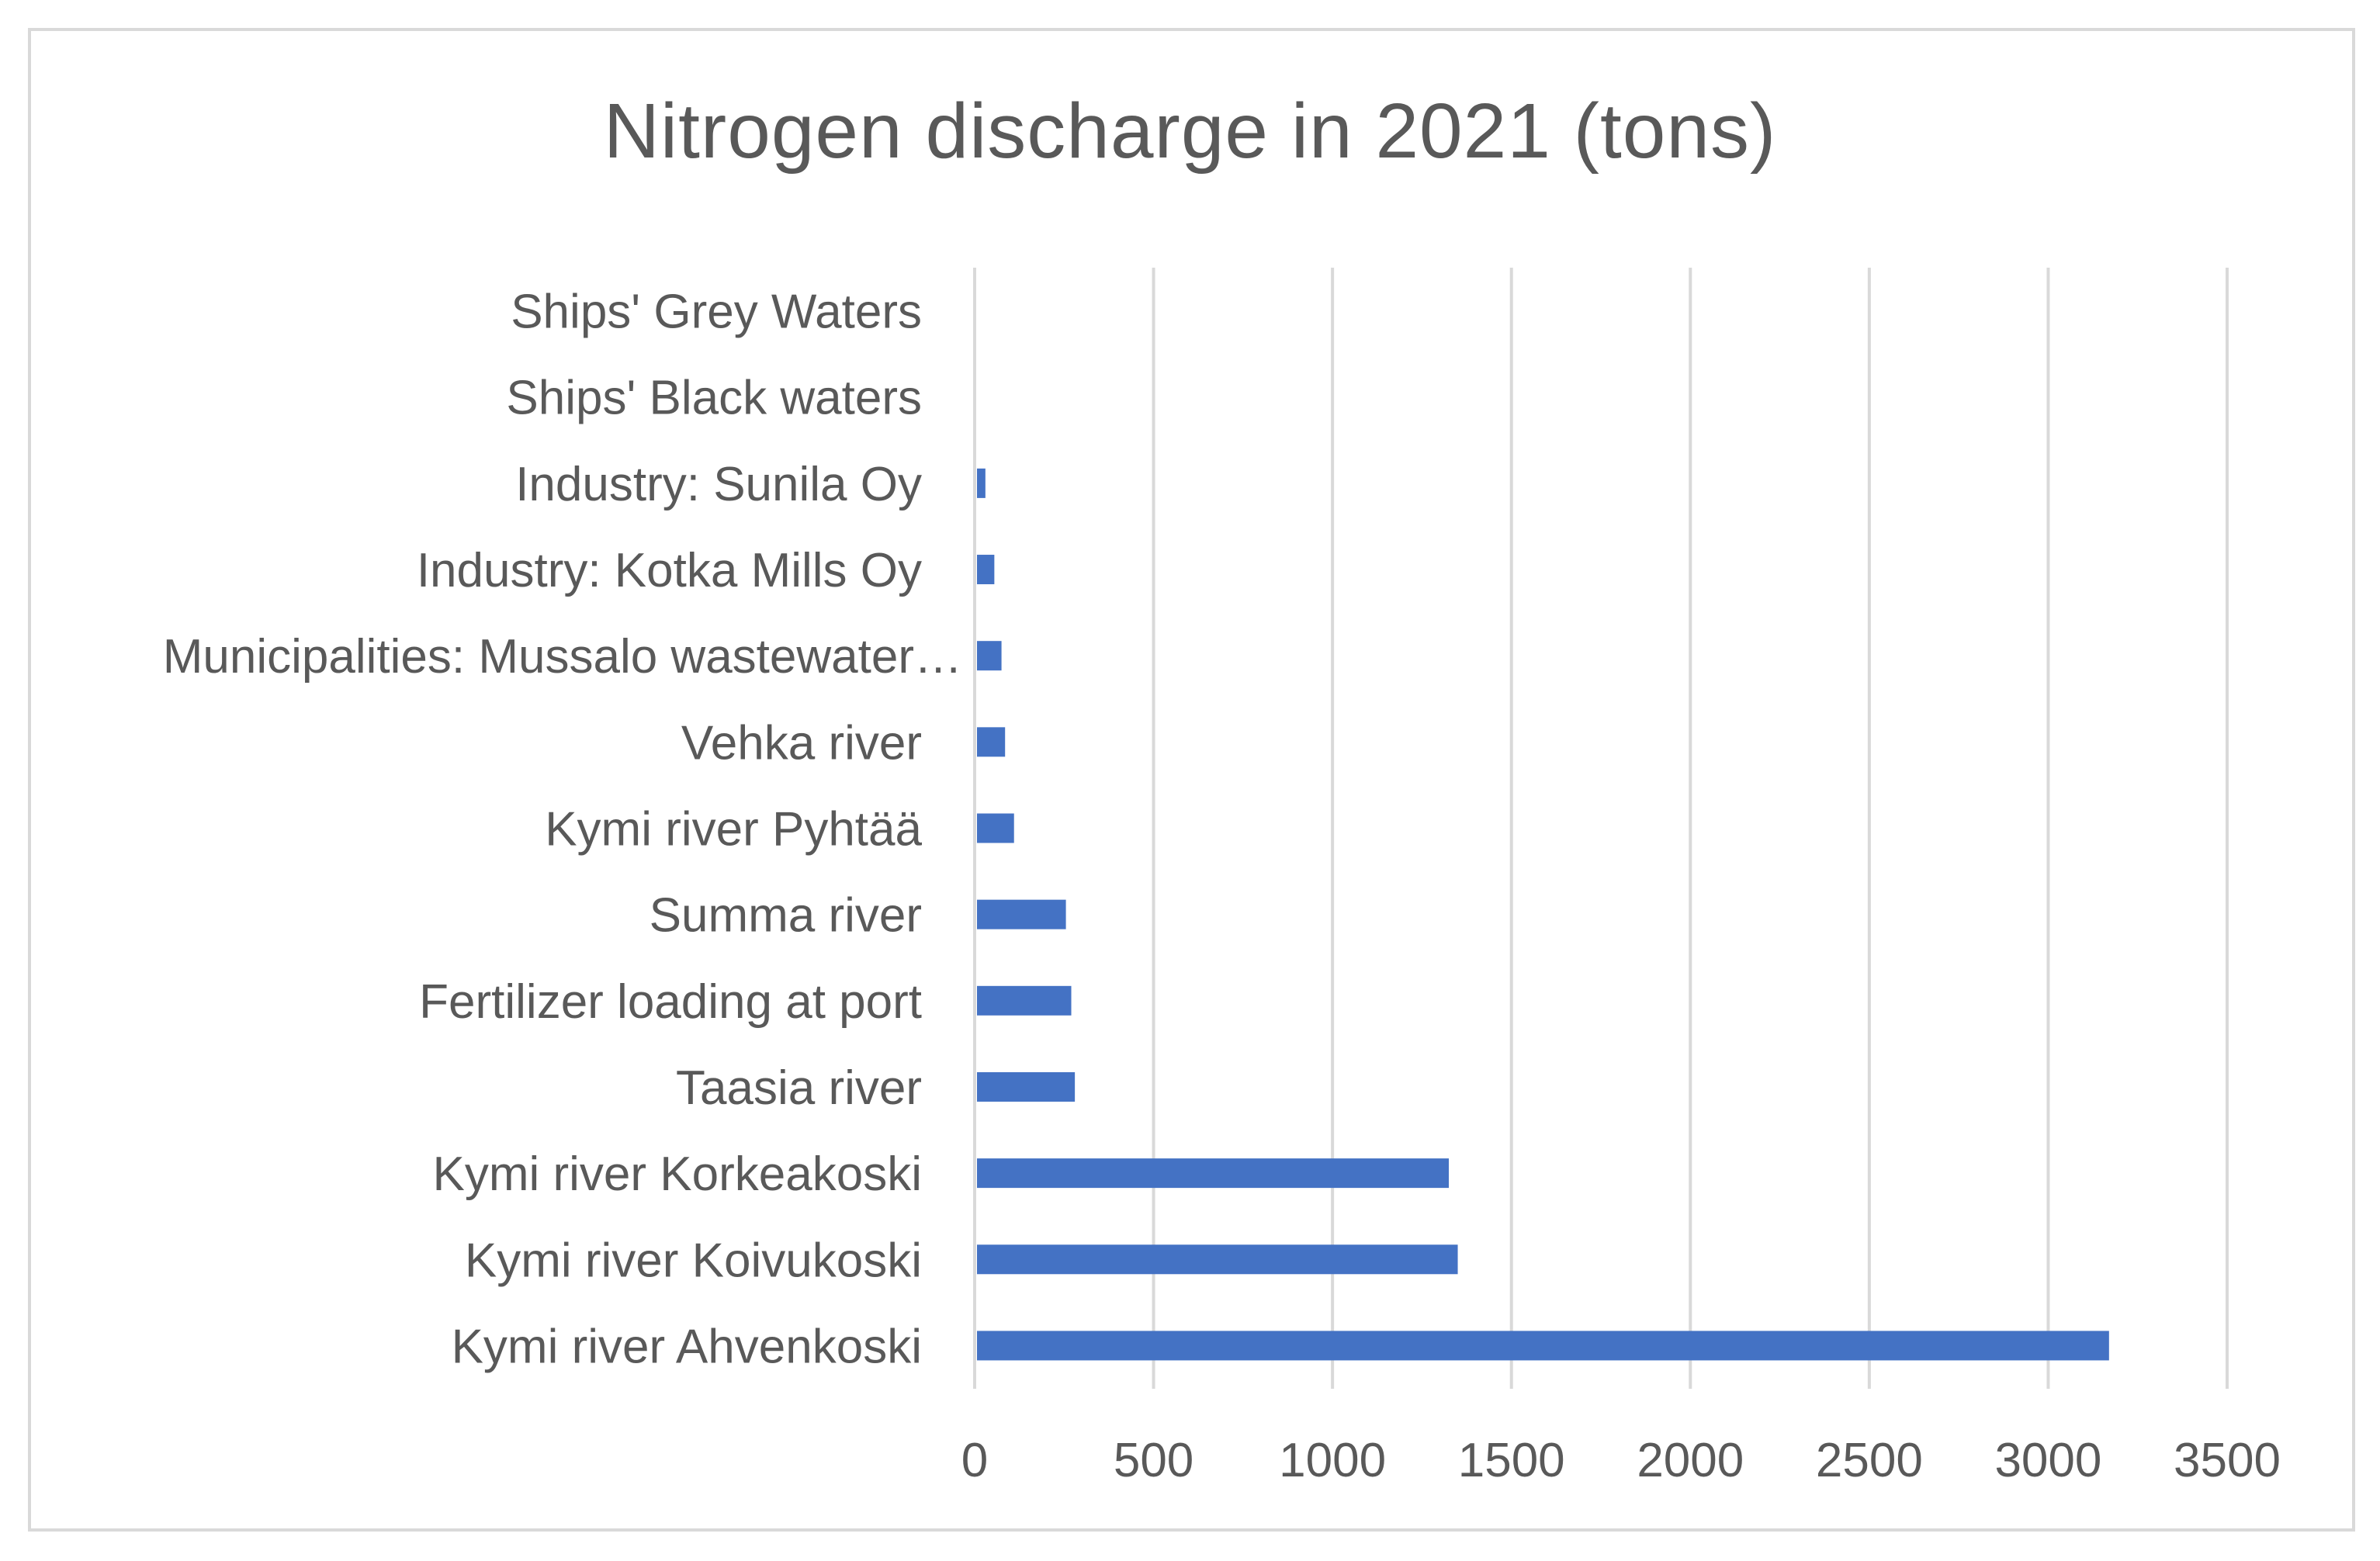 Image resolution: width=2380 pixels, height=1561 pixels. What do you see at coordinates (716, 312) in the screenshot?
I see `category-label: Ships' Grey Waters` at bounding box center [716, 312].